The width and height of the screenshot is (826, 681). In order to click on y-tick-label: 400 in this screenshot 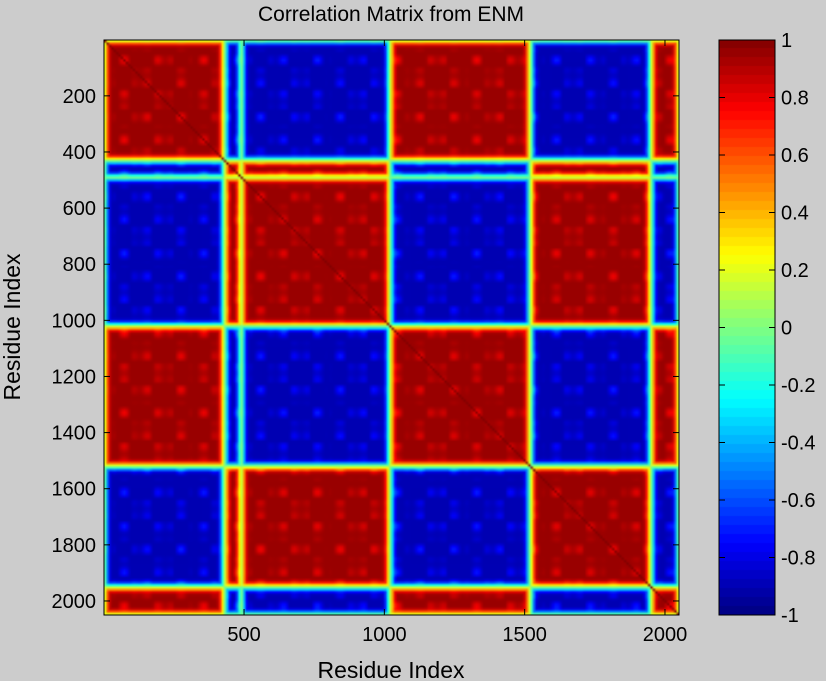, I will do `click(79, 153)`.